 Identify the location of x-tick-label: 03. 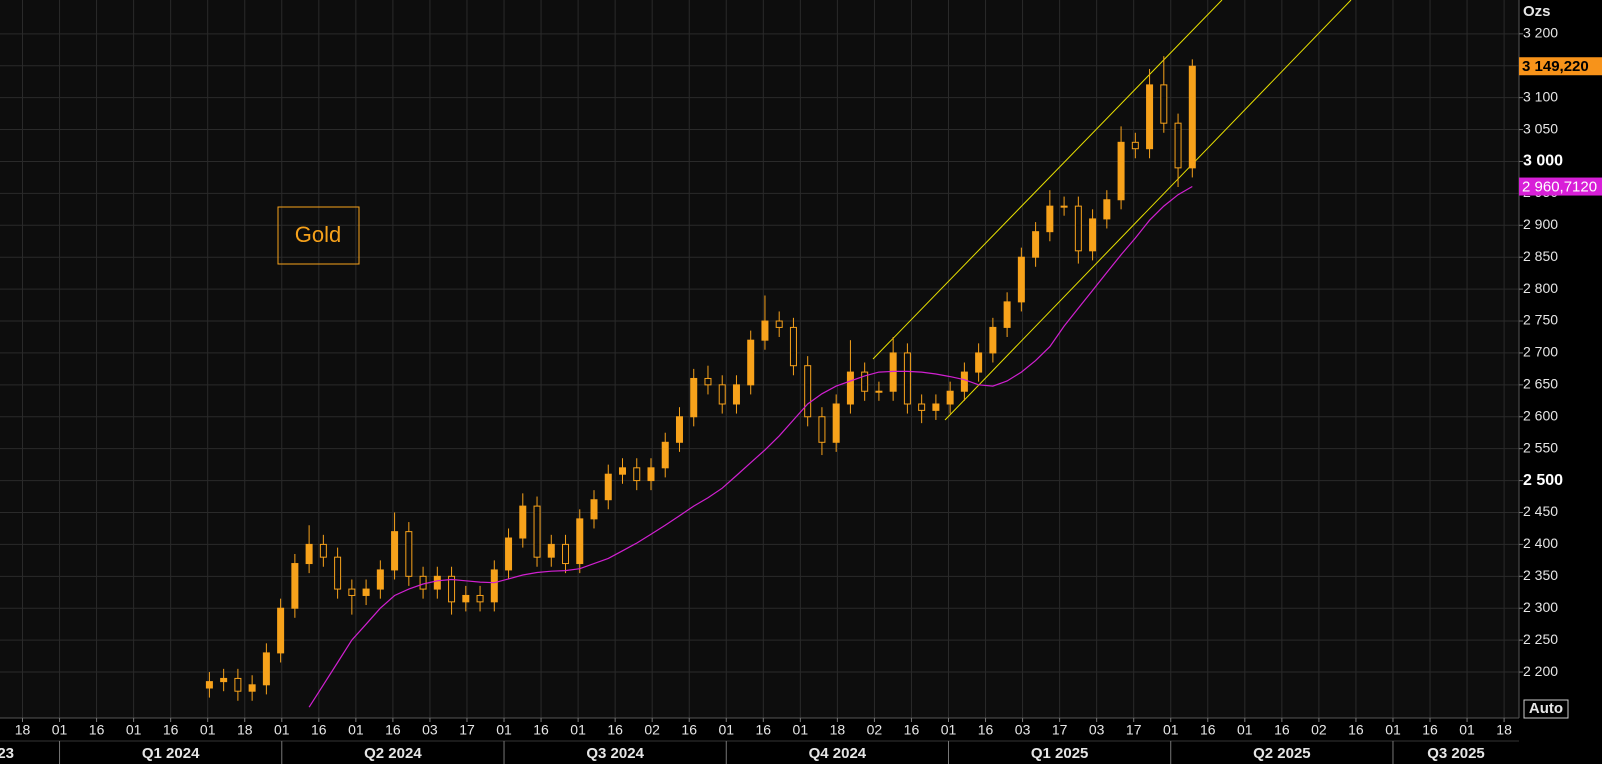
(1023, 730).